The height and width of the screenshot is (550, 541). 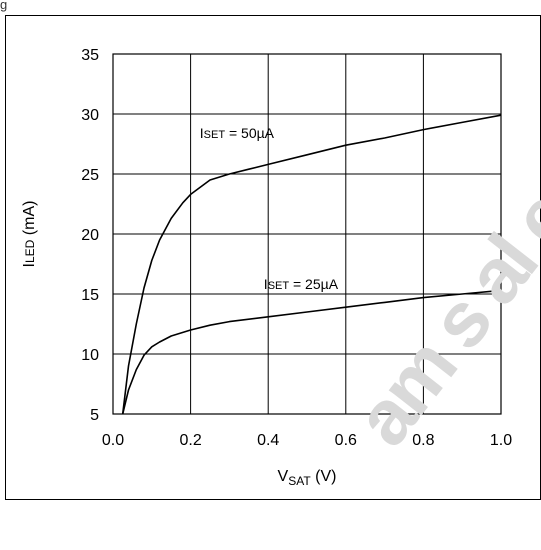 What do you see at coordinates (501, 440) in the screenshot?
I see `x-tick-label: 1.0` at bounding box center [501, 440].